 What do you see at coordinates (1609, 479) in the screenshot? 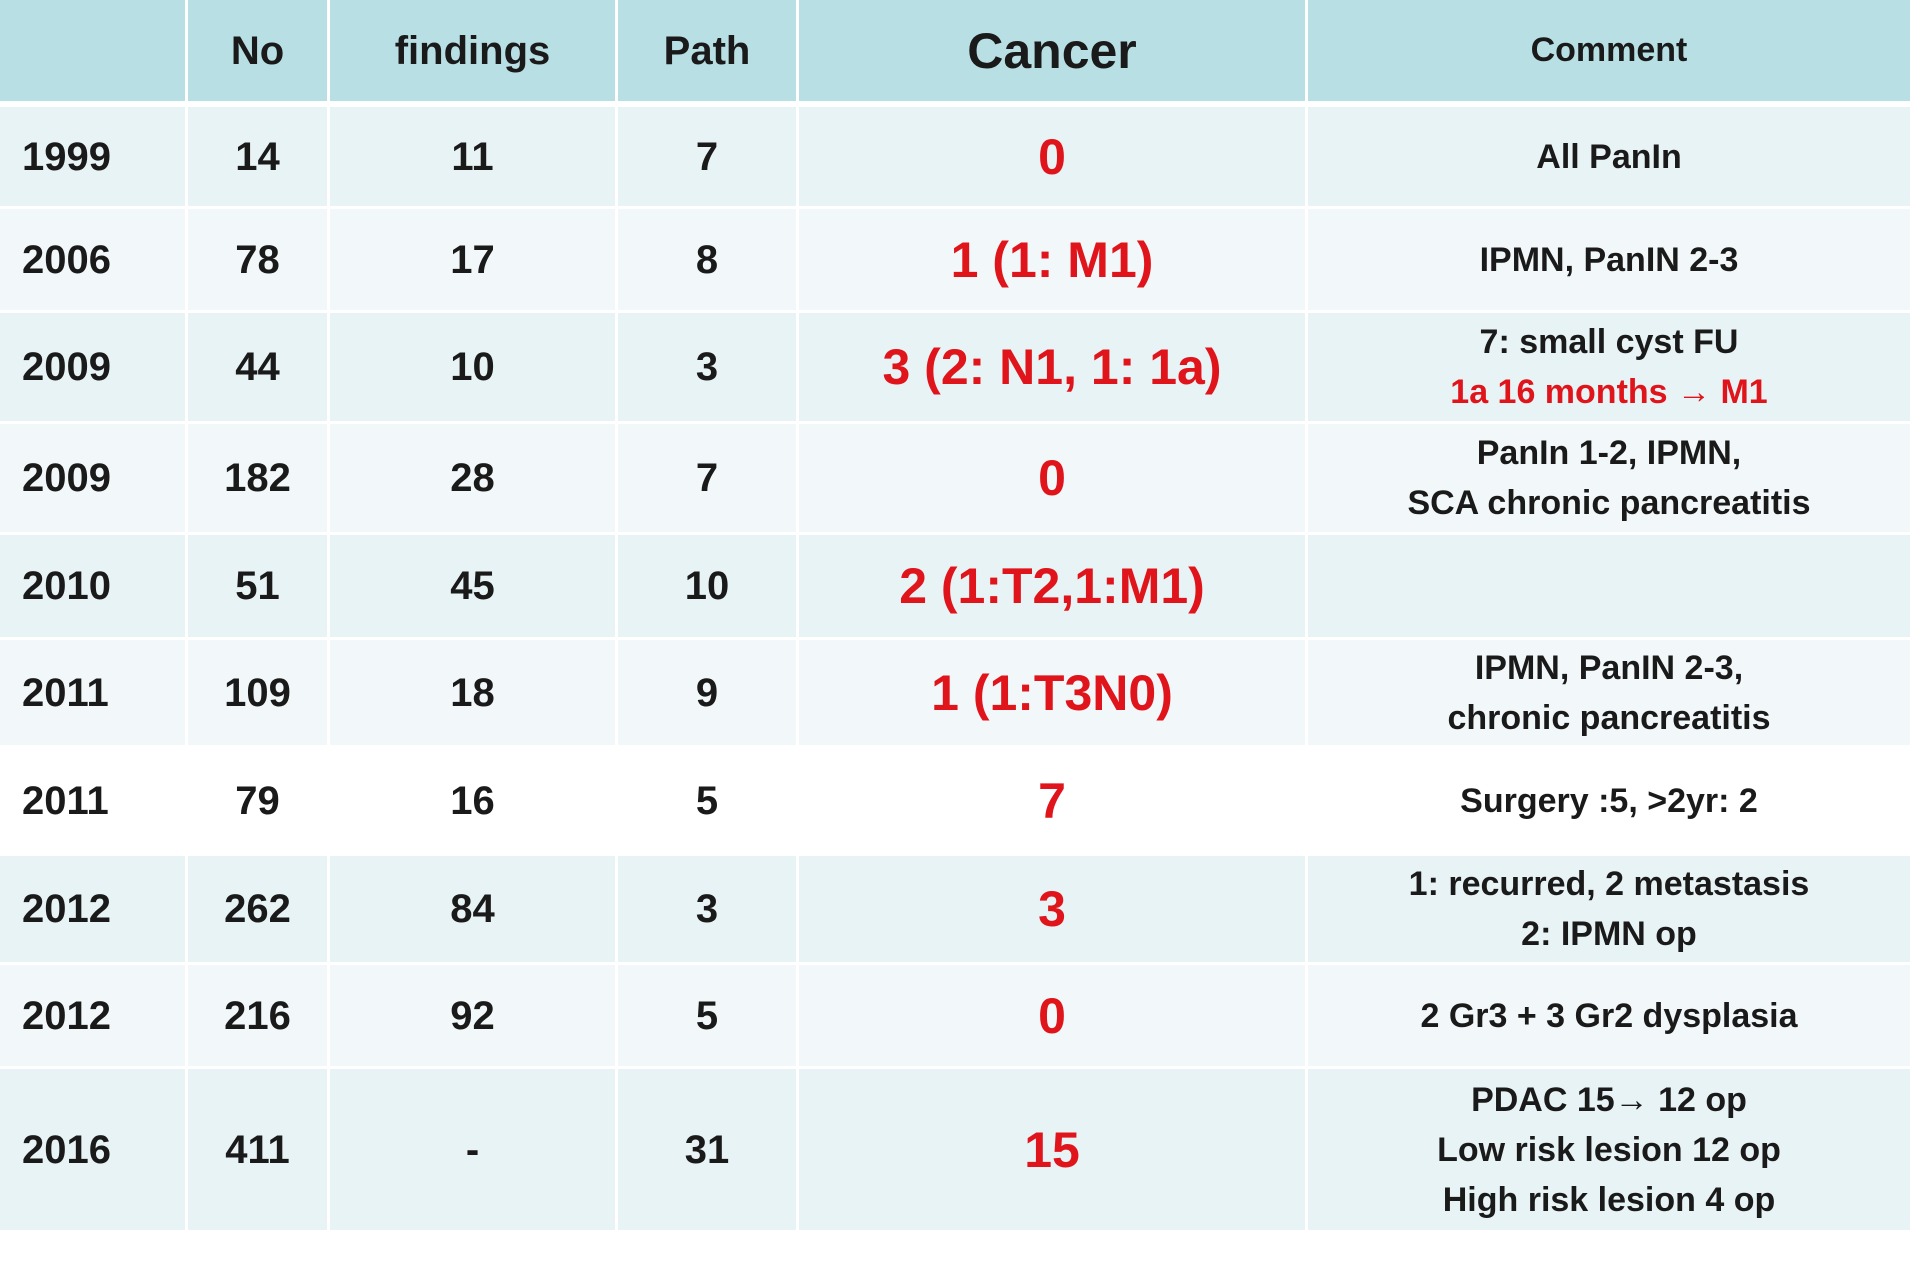
I see `cell-comment: PanIn 1-2, IPMN, SCA chronic pancreatitis` at bounding box center [1609, 479].